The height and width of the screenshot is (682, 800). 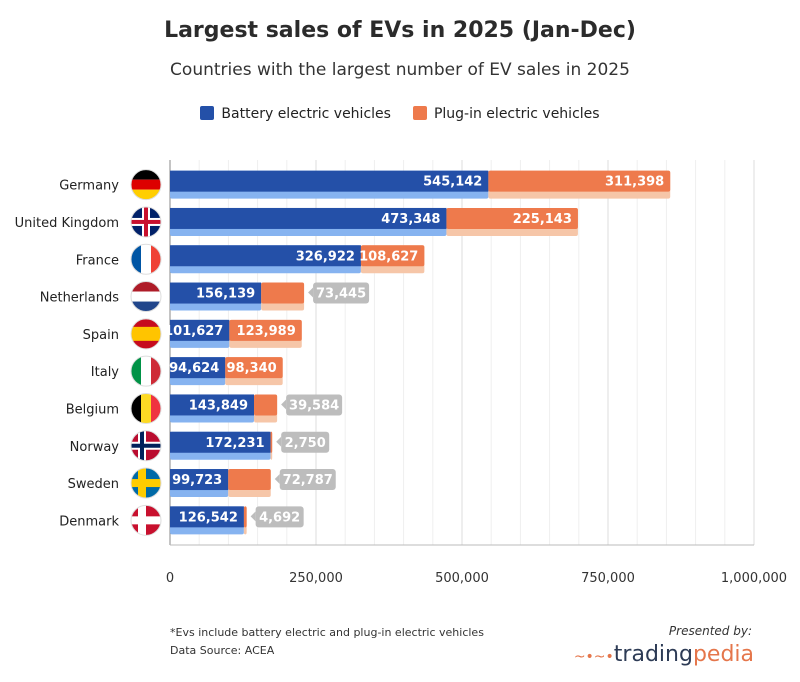 What do you see at coordinates (663, 654) in the screenshot?
I see `tradingpedia-logo: ~•~•tradingpedia` at bounding box center [663, 654].